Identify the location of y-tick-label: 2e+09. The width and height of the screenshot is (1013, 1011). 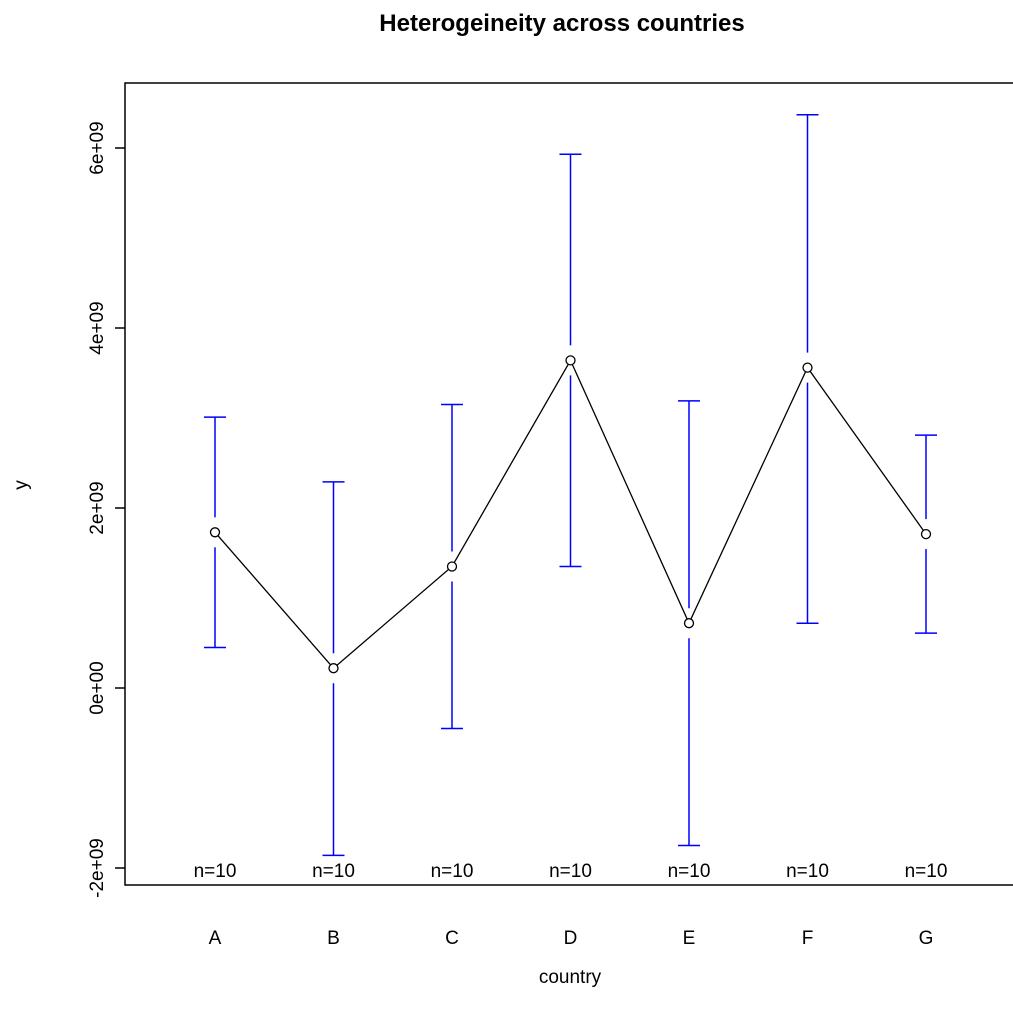
(97, 507).